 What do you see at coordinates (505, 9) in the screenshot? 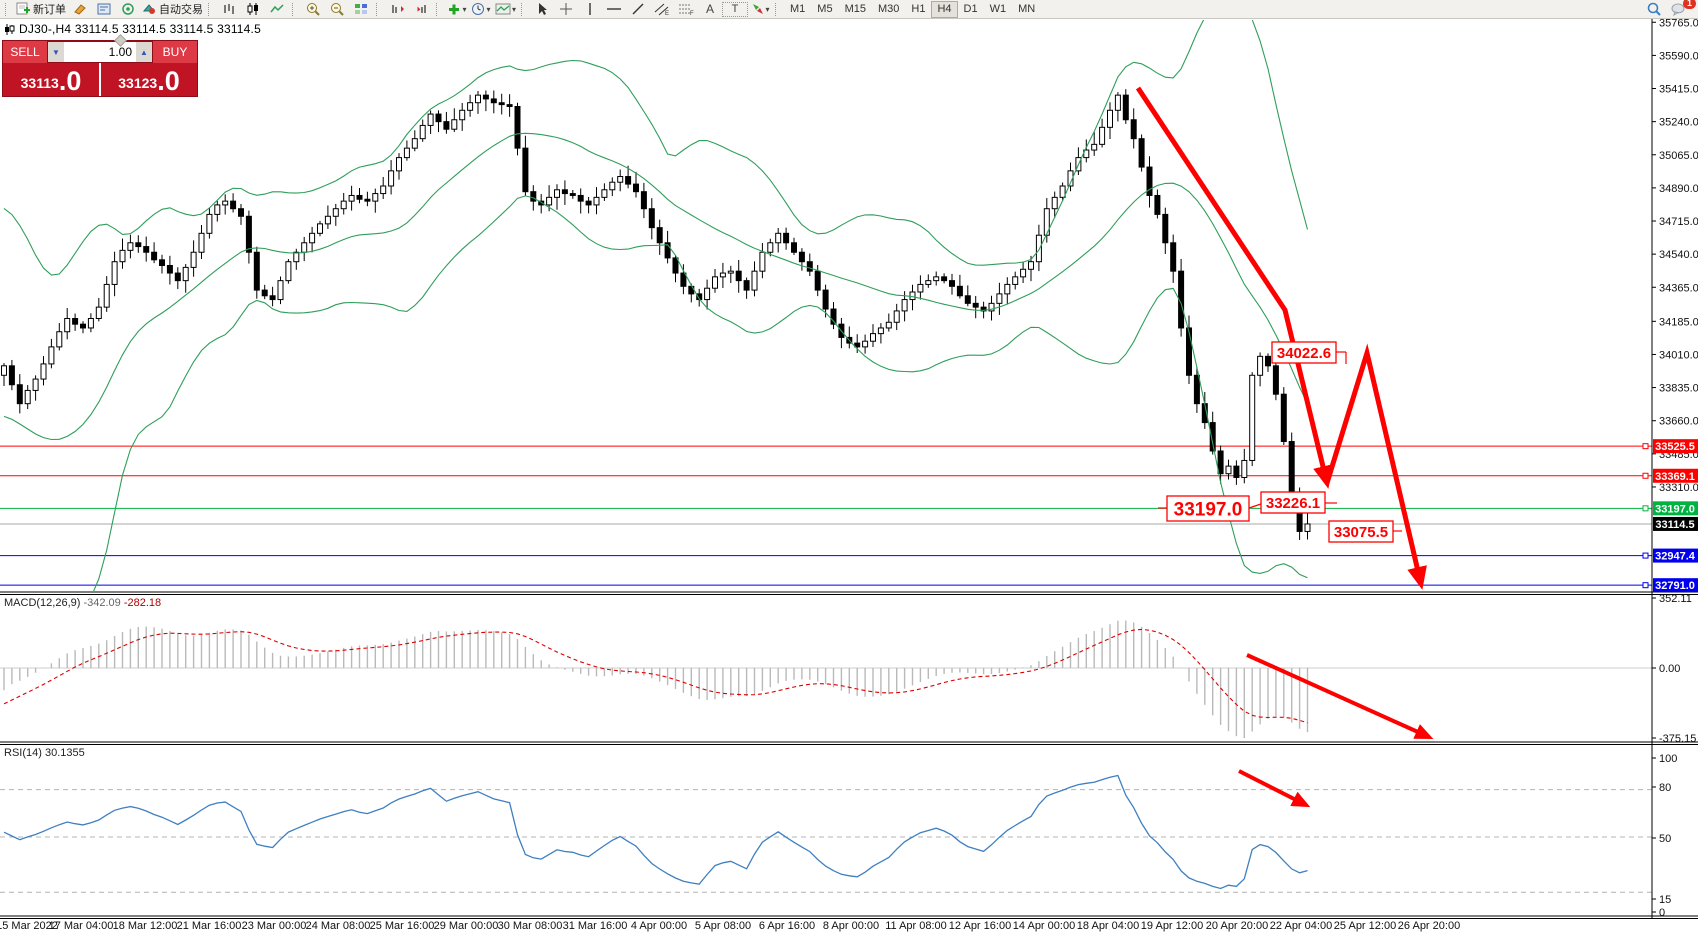
I see `templates-button: ▾` at bounding box center [505, 9].